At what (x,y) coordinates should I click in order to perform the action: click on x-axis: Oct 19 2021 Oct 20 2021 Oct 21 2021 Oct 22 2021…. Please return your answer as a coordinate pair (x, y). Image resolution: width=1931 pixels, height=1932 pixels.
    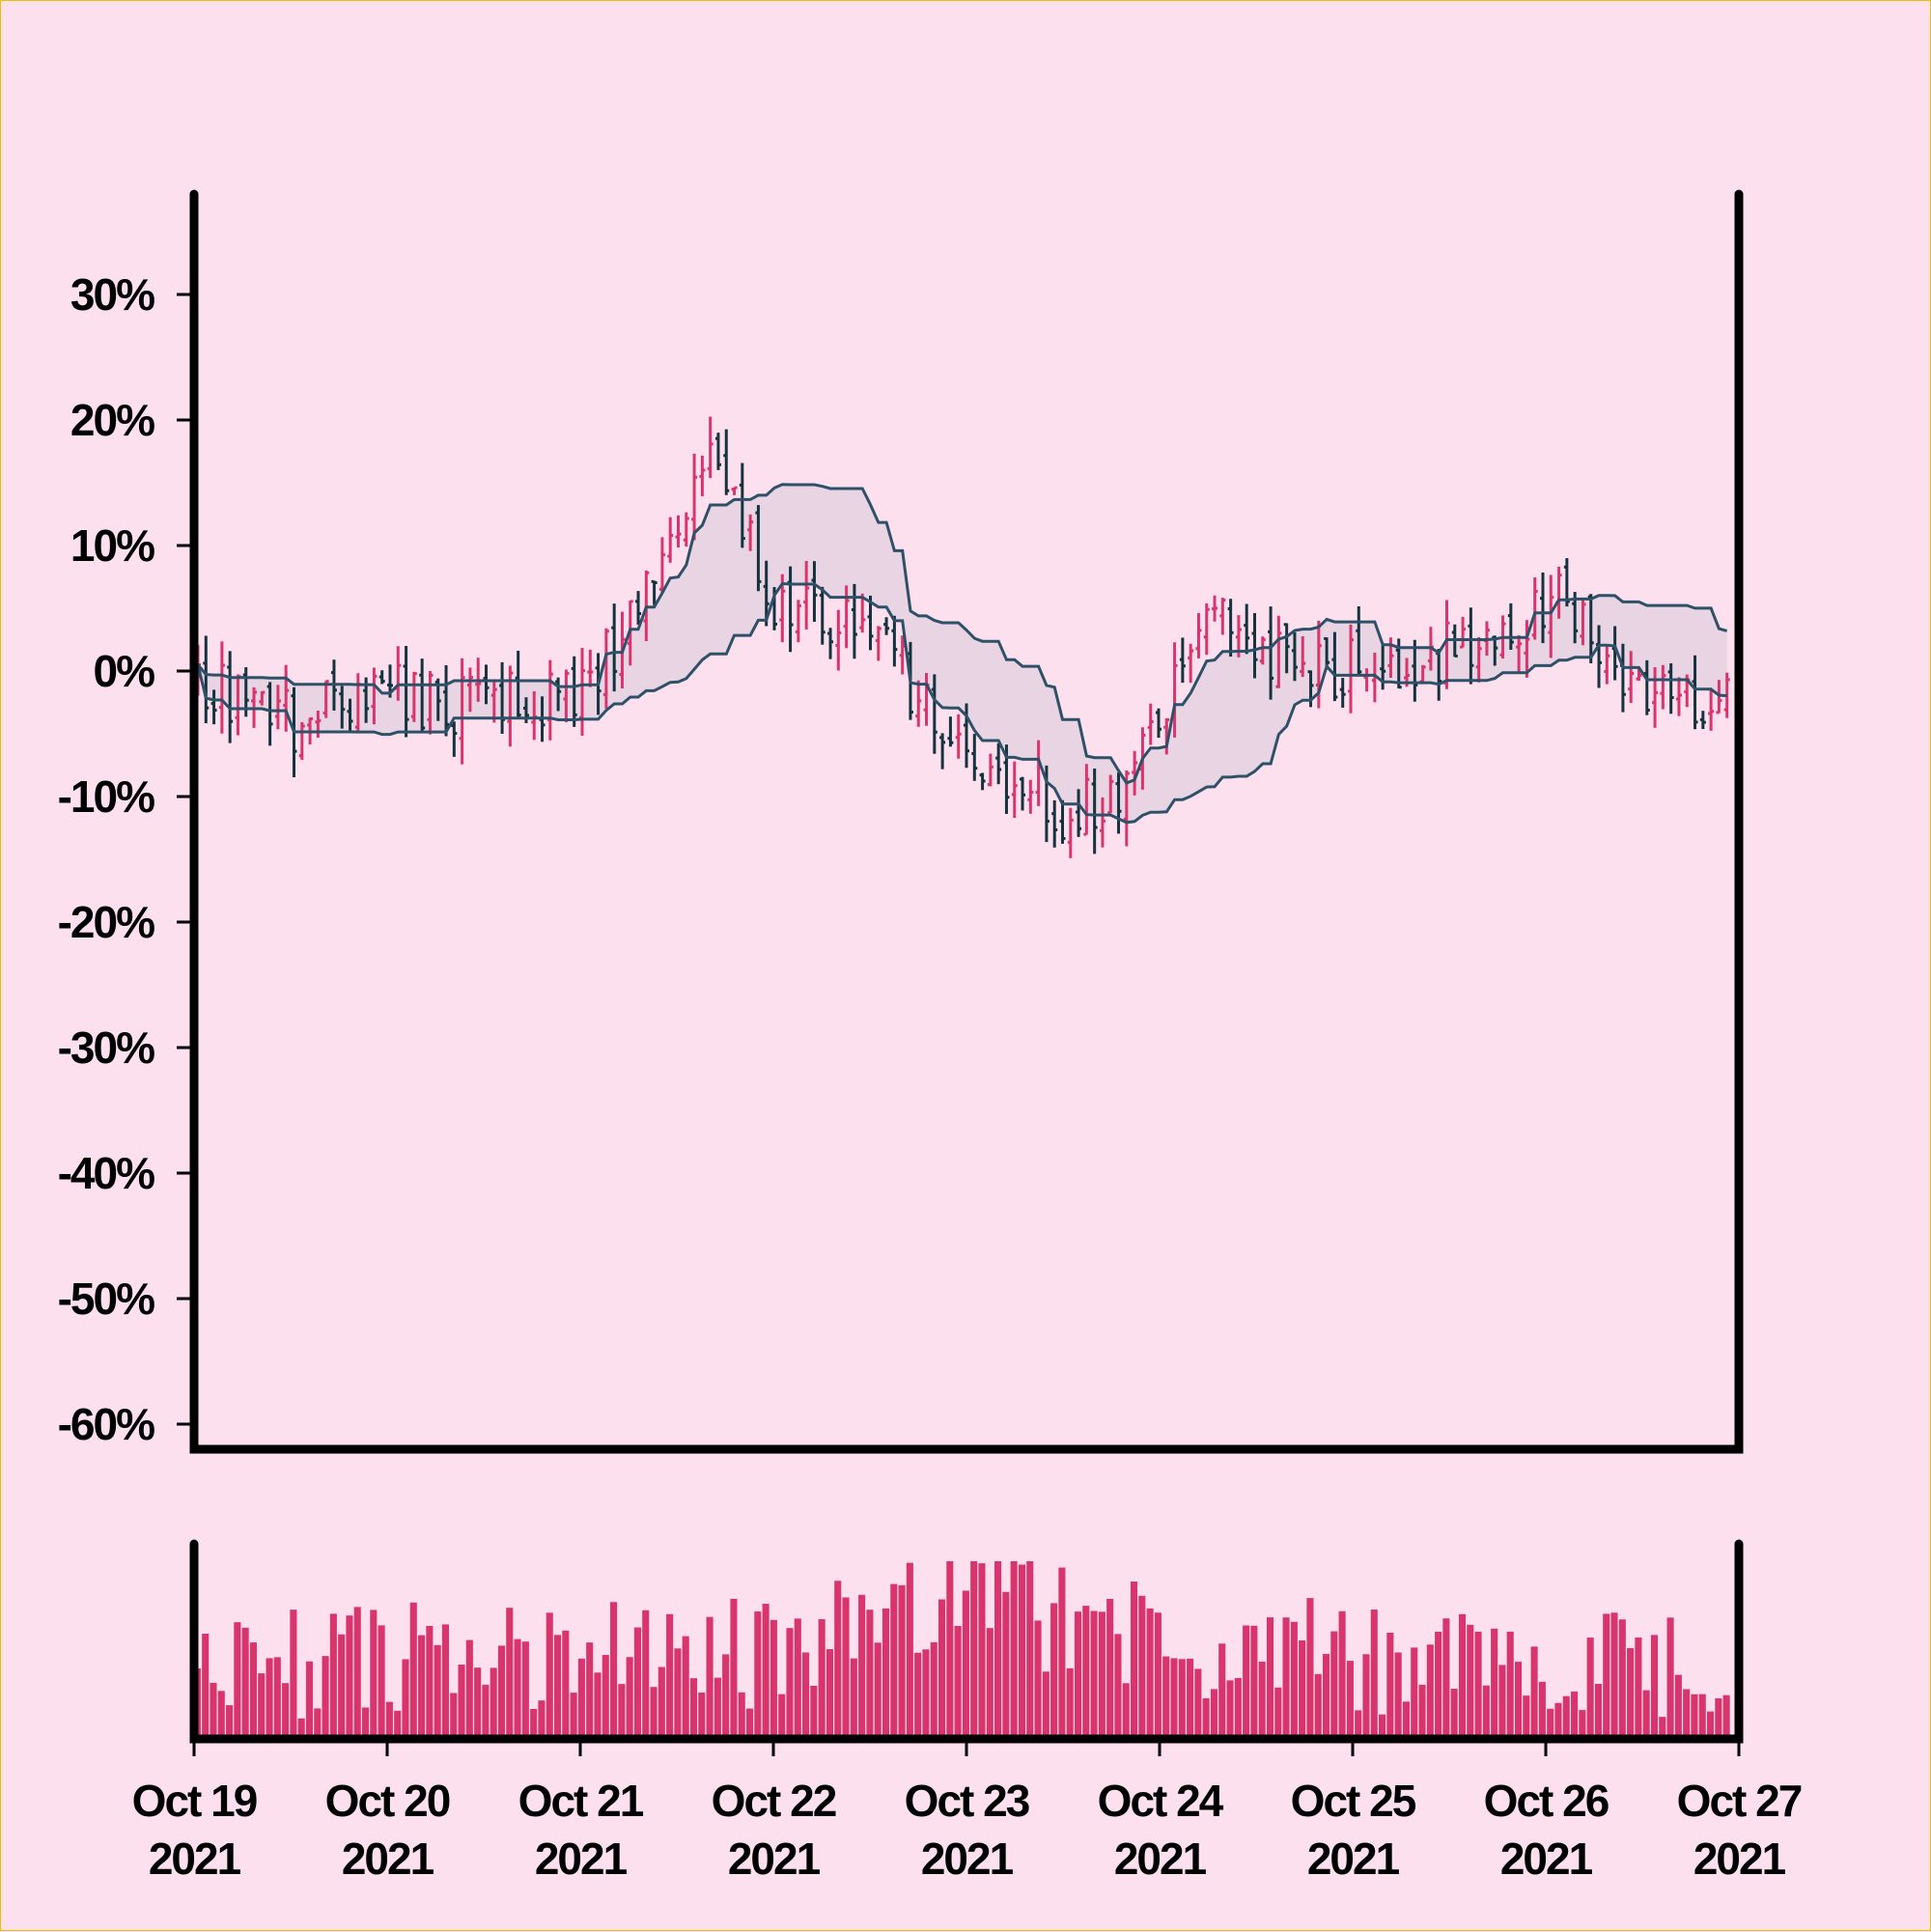
    Looking at the image, I should click on (968, 1812).